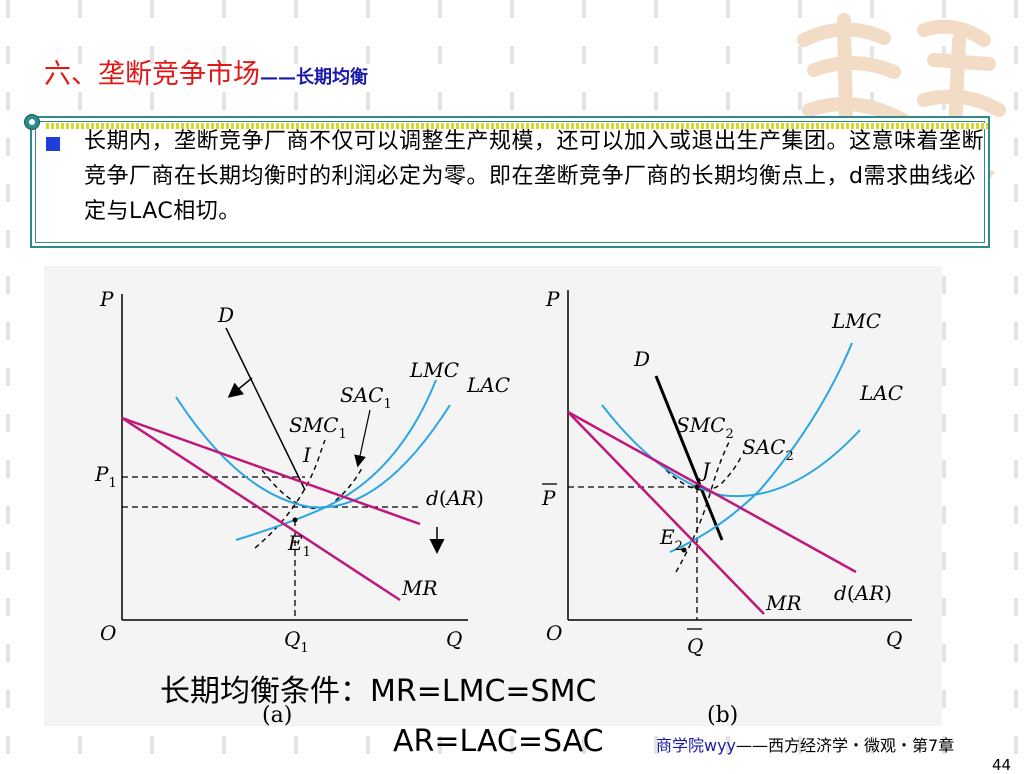 The height and width of the screenshot is (774, 1024). I want to click on footer-course: ——西方经济学・微观・第7章, so click(845, 745).